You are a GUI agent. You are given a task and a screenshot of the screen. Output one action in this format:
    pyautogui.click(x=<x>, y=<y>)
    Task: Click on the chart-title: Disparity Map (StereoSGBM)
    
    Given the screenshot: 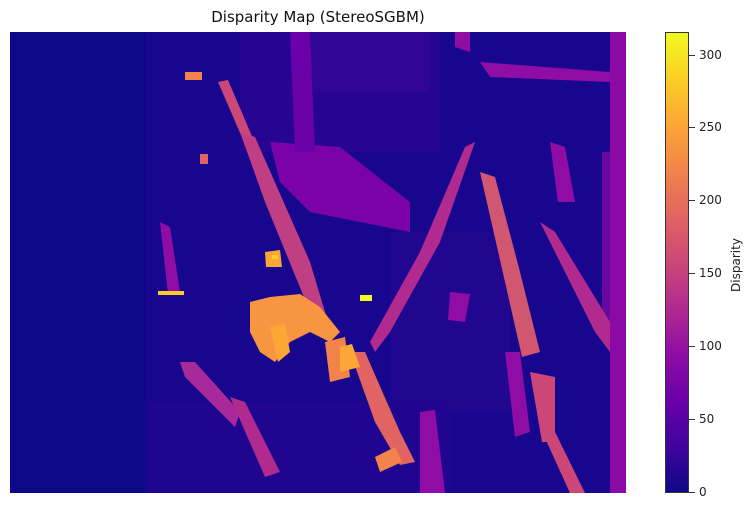 What is the action you would take?
    pyautogui.click(x=318, y=17)
    